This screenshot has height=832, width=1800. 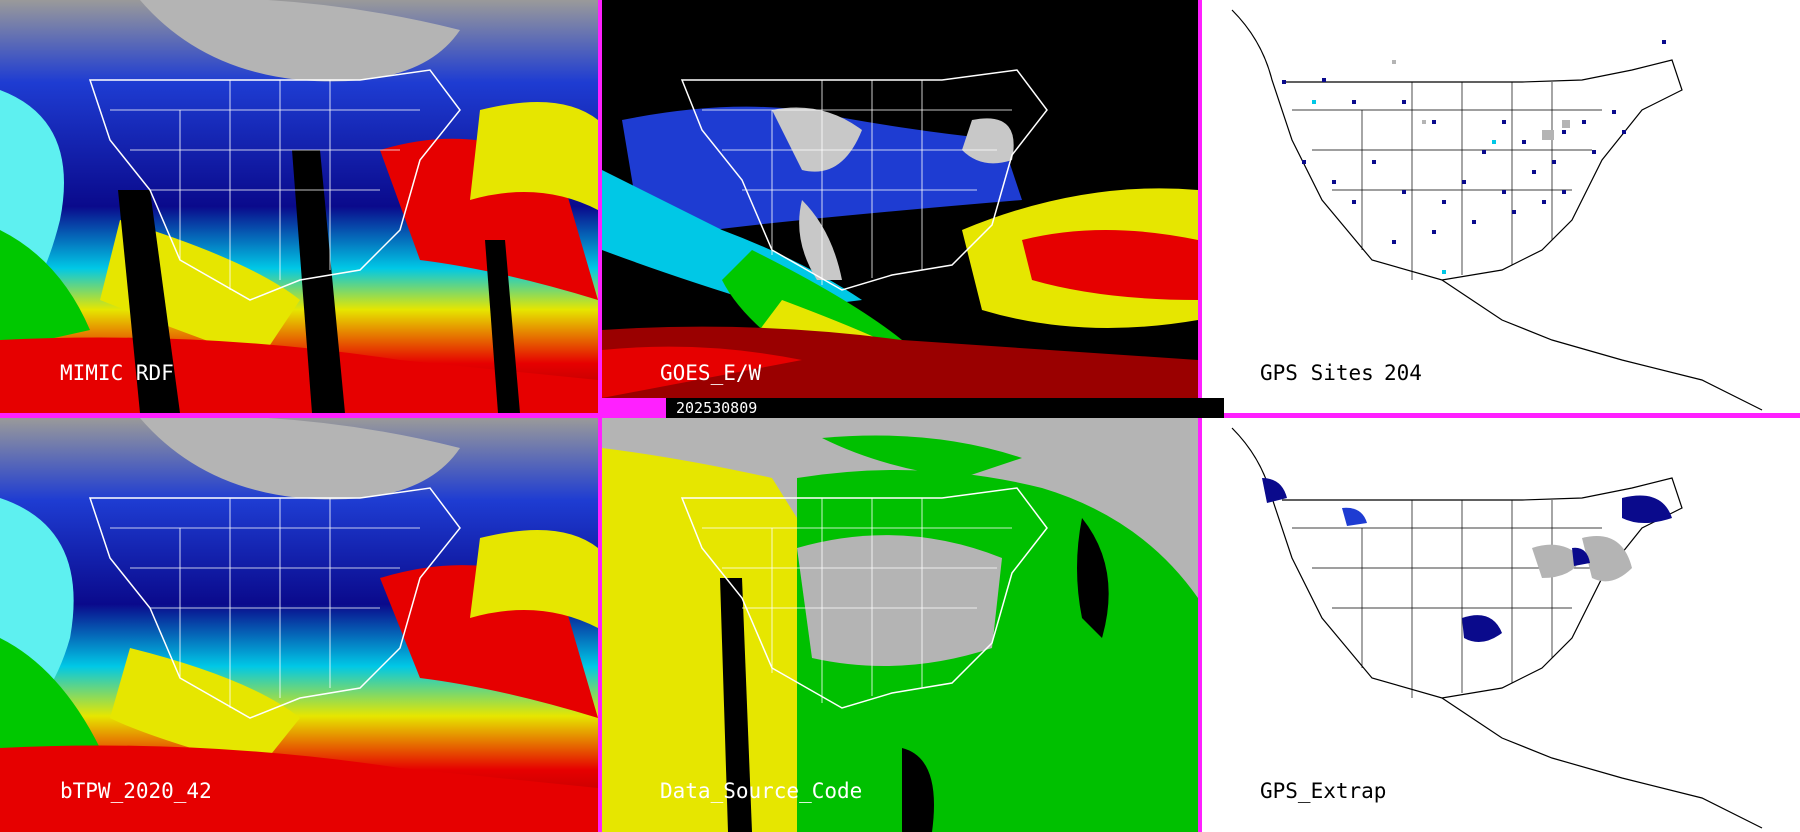 I want to click on panel-label-data-source: Data_Source_Code, so click(x=761, y=791).